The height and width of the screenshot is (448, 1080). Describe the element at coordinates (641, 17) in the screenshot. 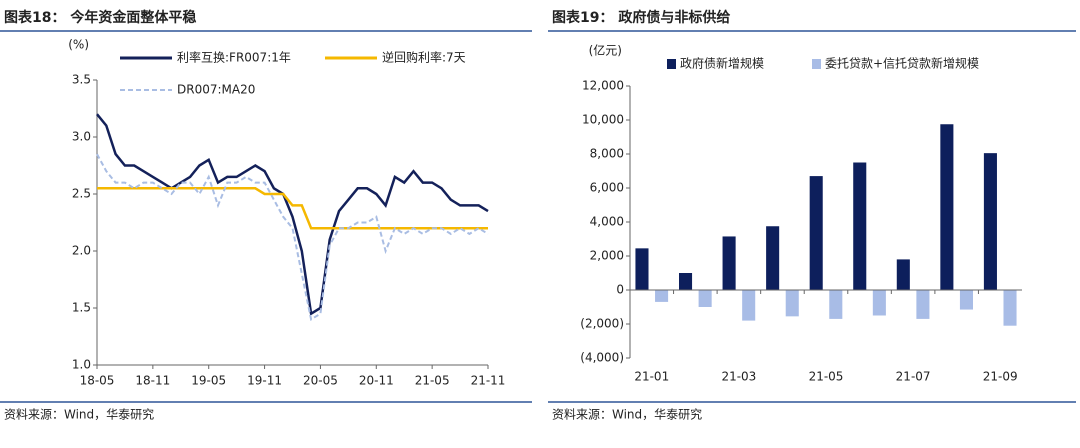

I see `chart-title: 图表19： 政府债与非标供给` at that location.